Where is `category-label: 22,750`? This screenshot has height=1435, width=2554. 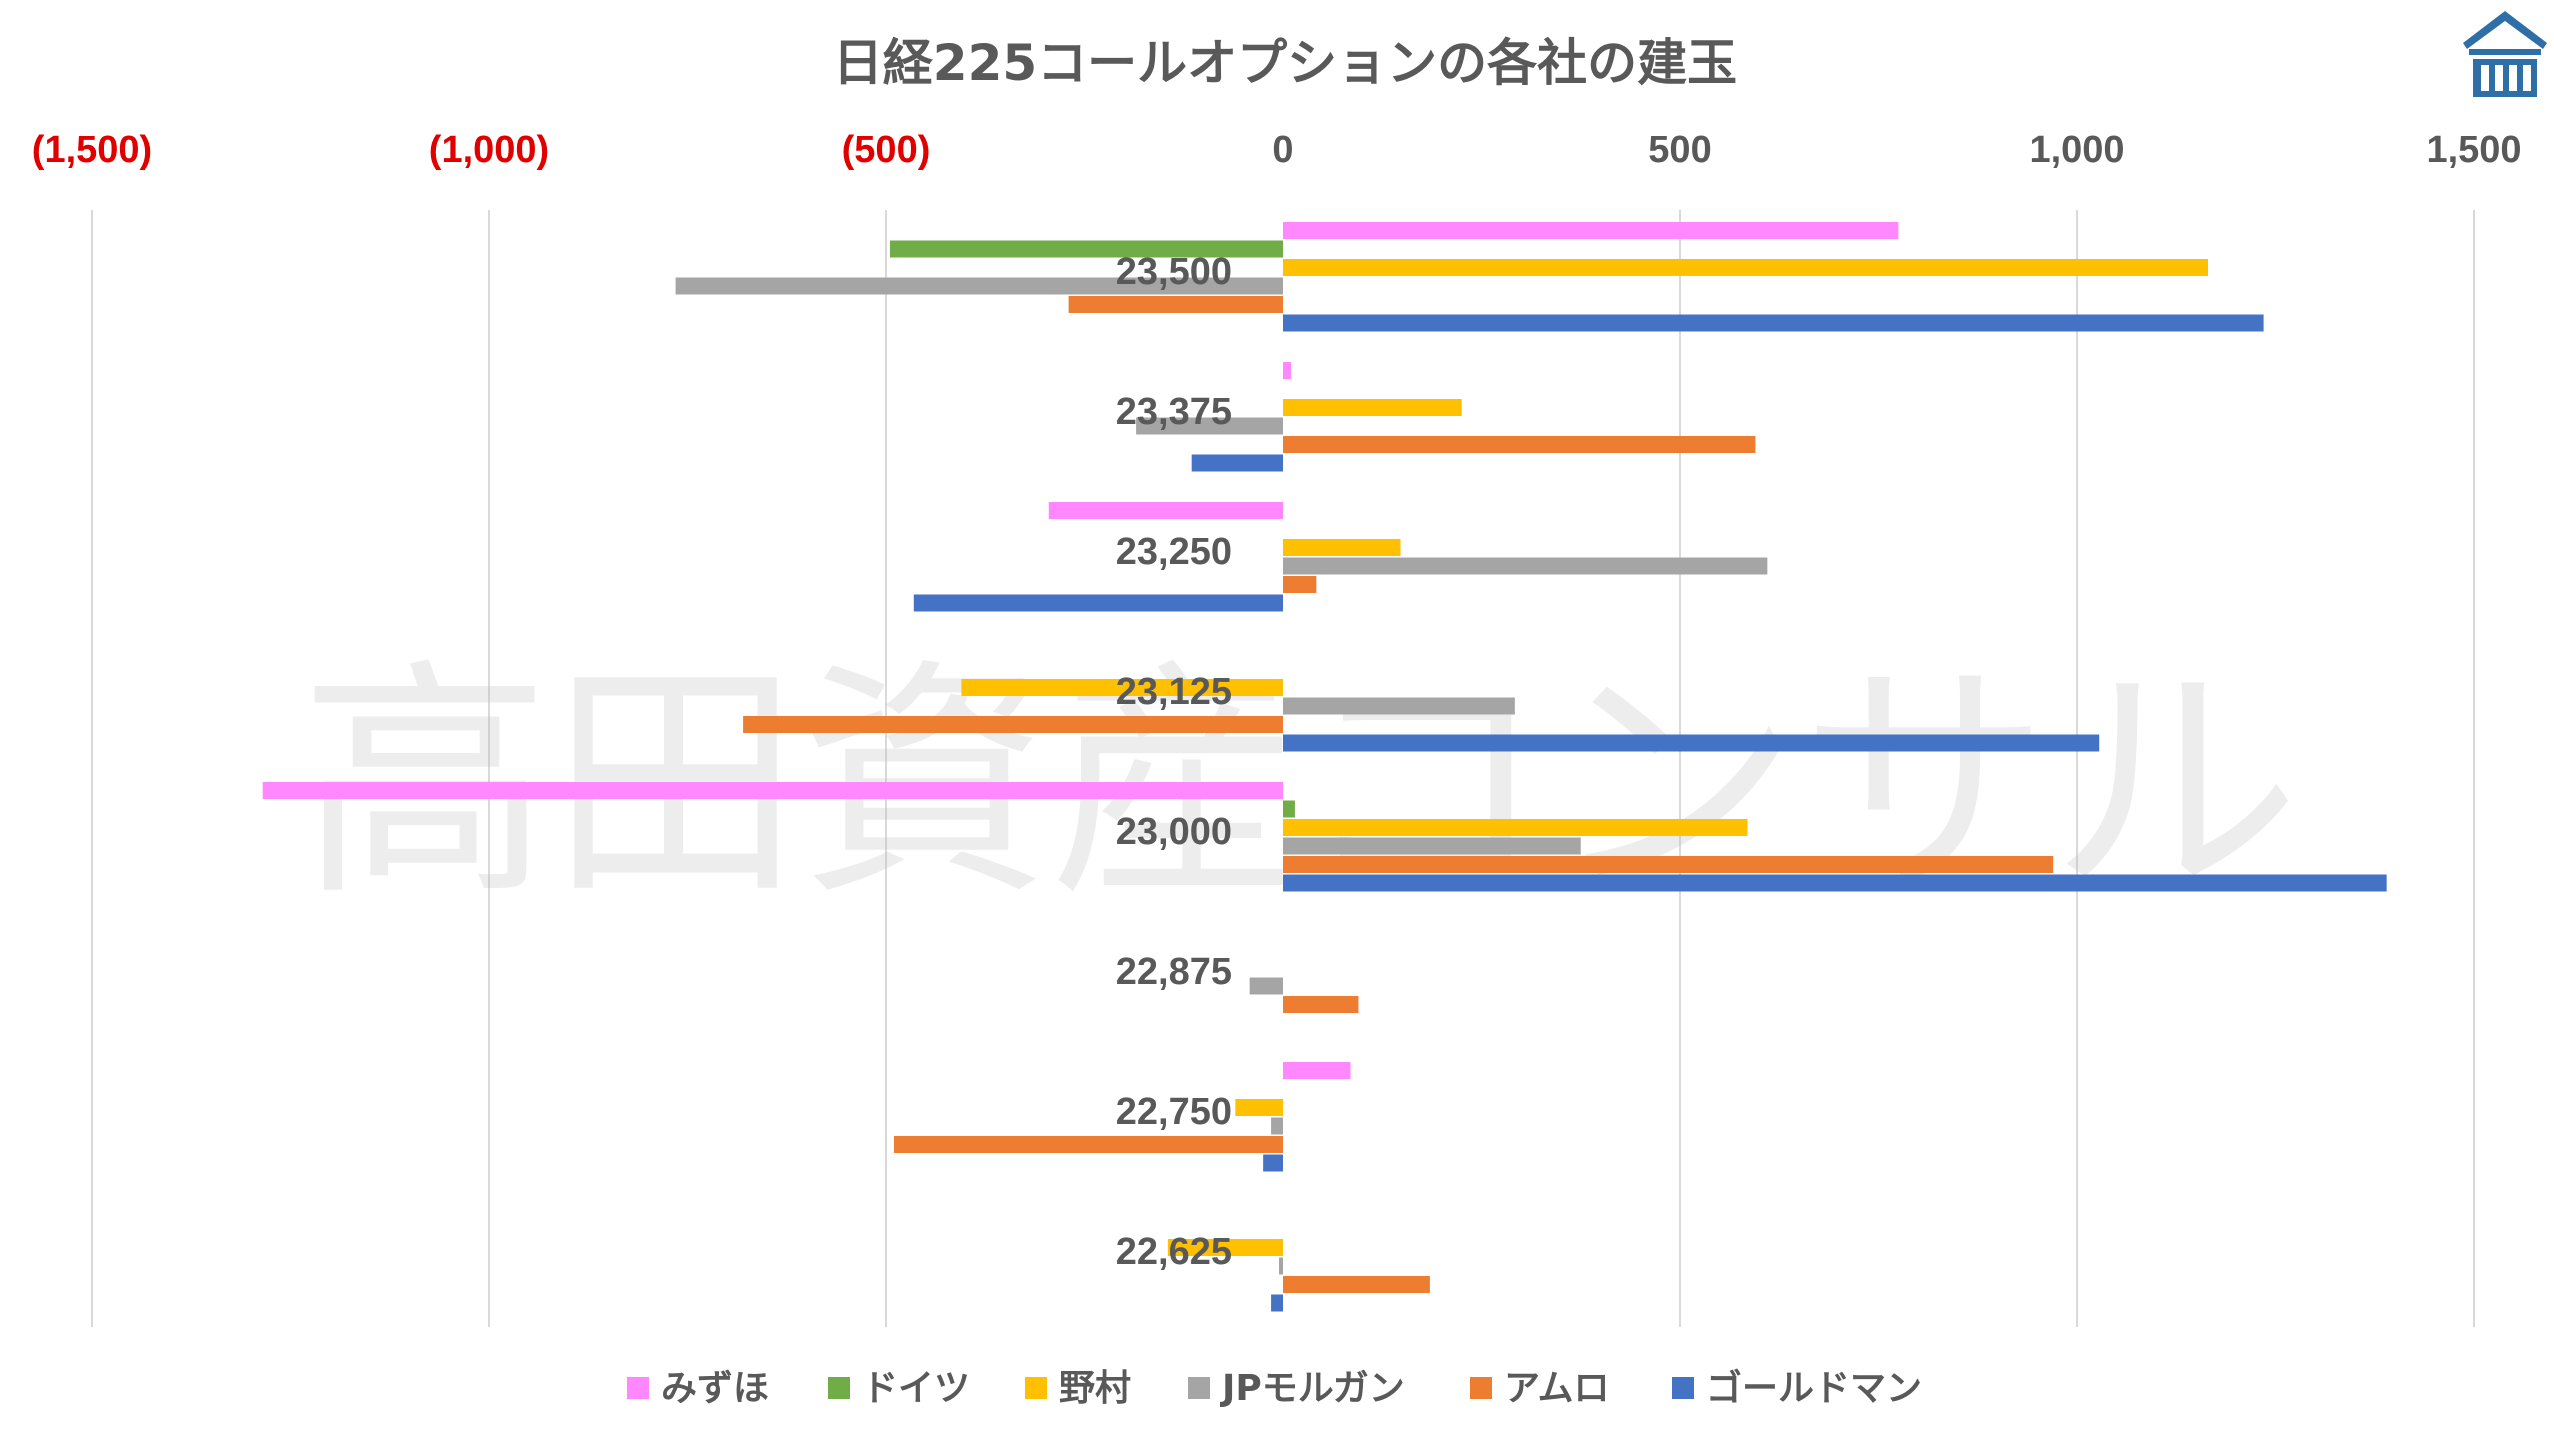
category-label: 22,750 is located at coordinates (1174, 1112).